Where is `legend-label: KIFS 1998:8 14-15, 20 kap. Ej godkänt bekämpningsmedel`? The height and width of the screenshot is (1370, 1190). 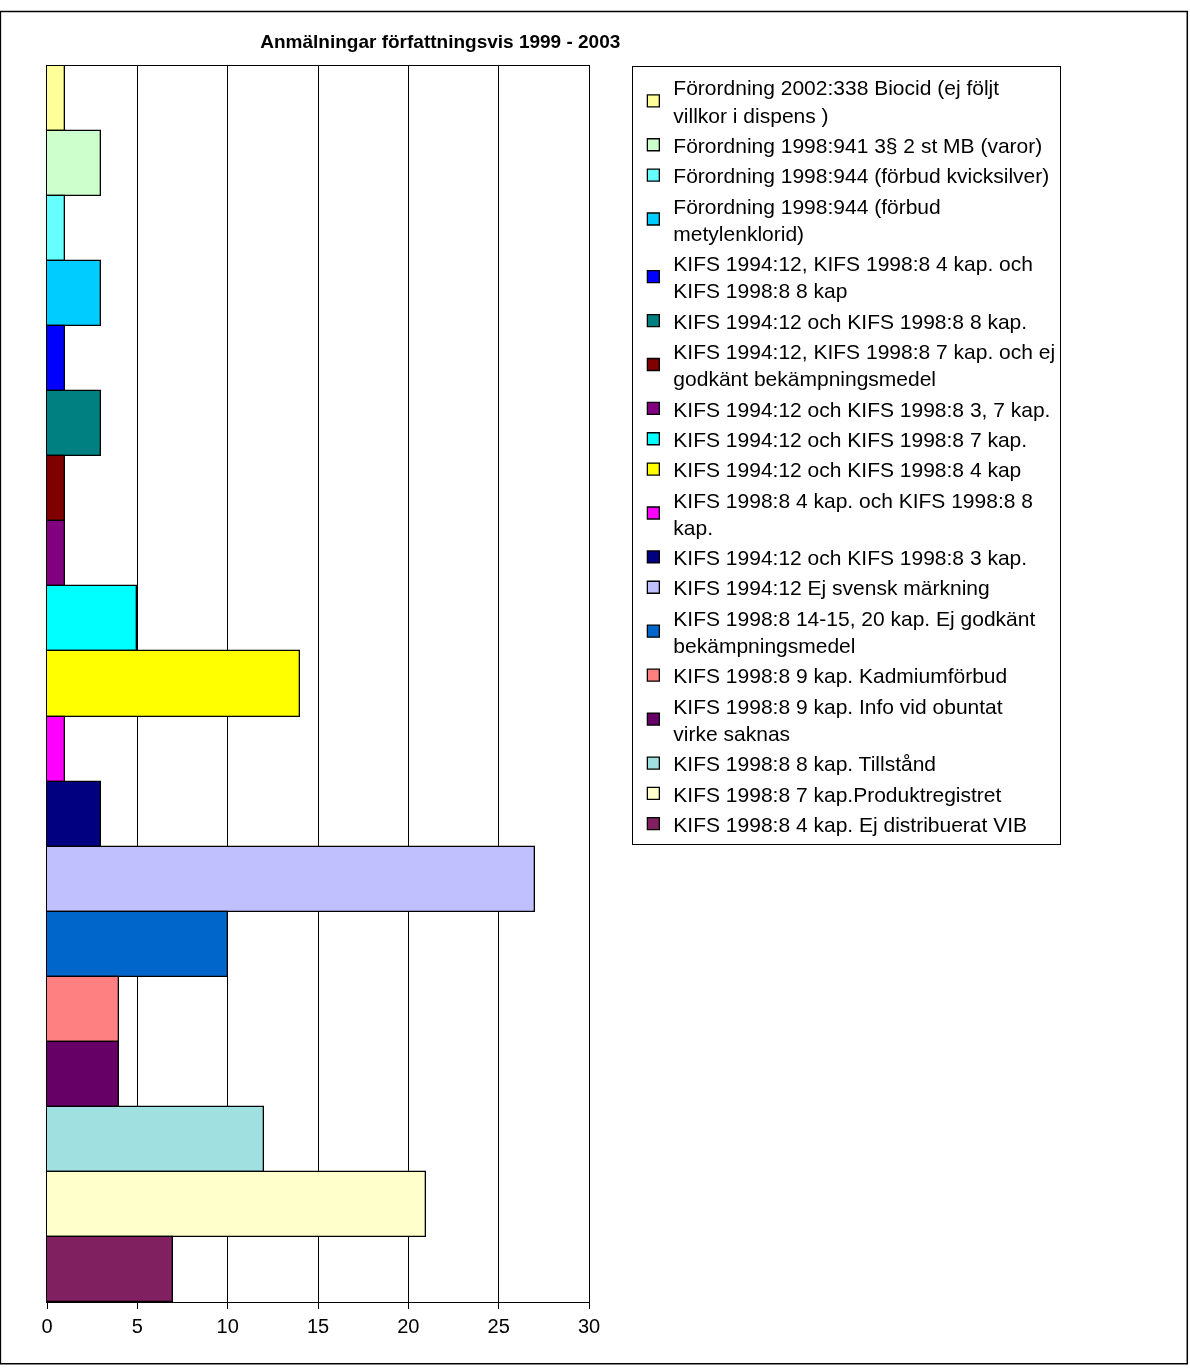
legend-label: KIFS 1998:8 14-15, 20 kap. Ej godkänt bekämpningsmedel is located at coordinates (854, 632).